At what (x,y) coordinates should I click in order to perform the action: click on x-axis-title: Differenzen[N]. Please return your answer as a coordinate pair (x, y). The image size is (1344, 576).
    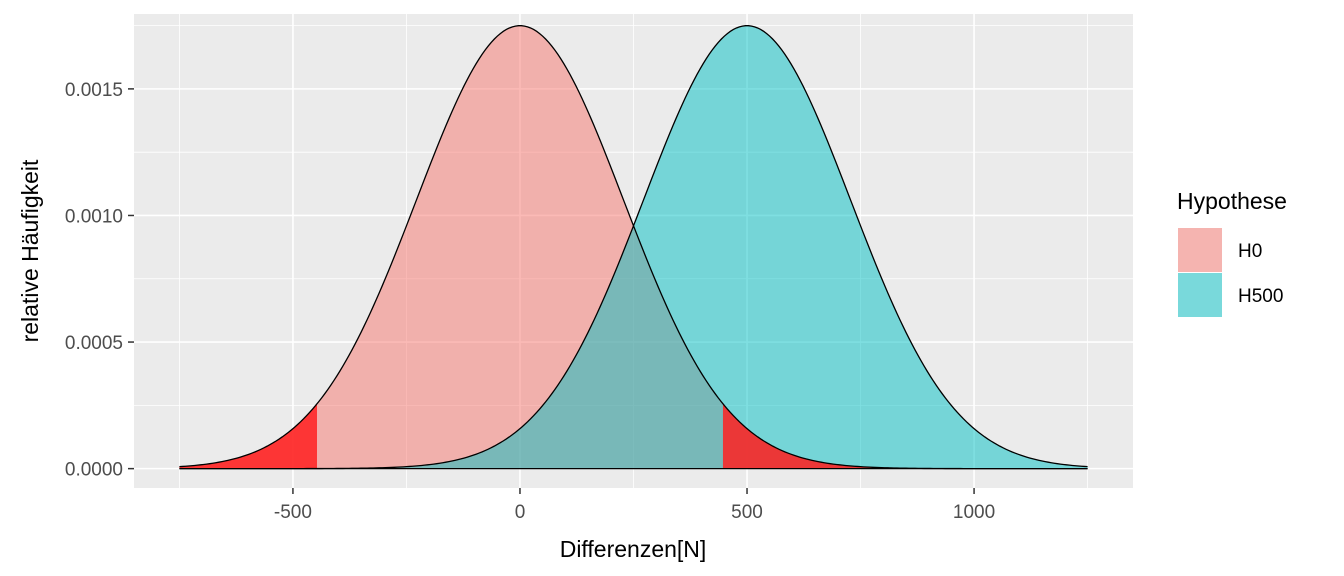
    Looking at the image, I should click on (633, 549).